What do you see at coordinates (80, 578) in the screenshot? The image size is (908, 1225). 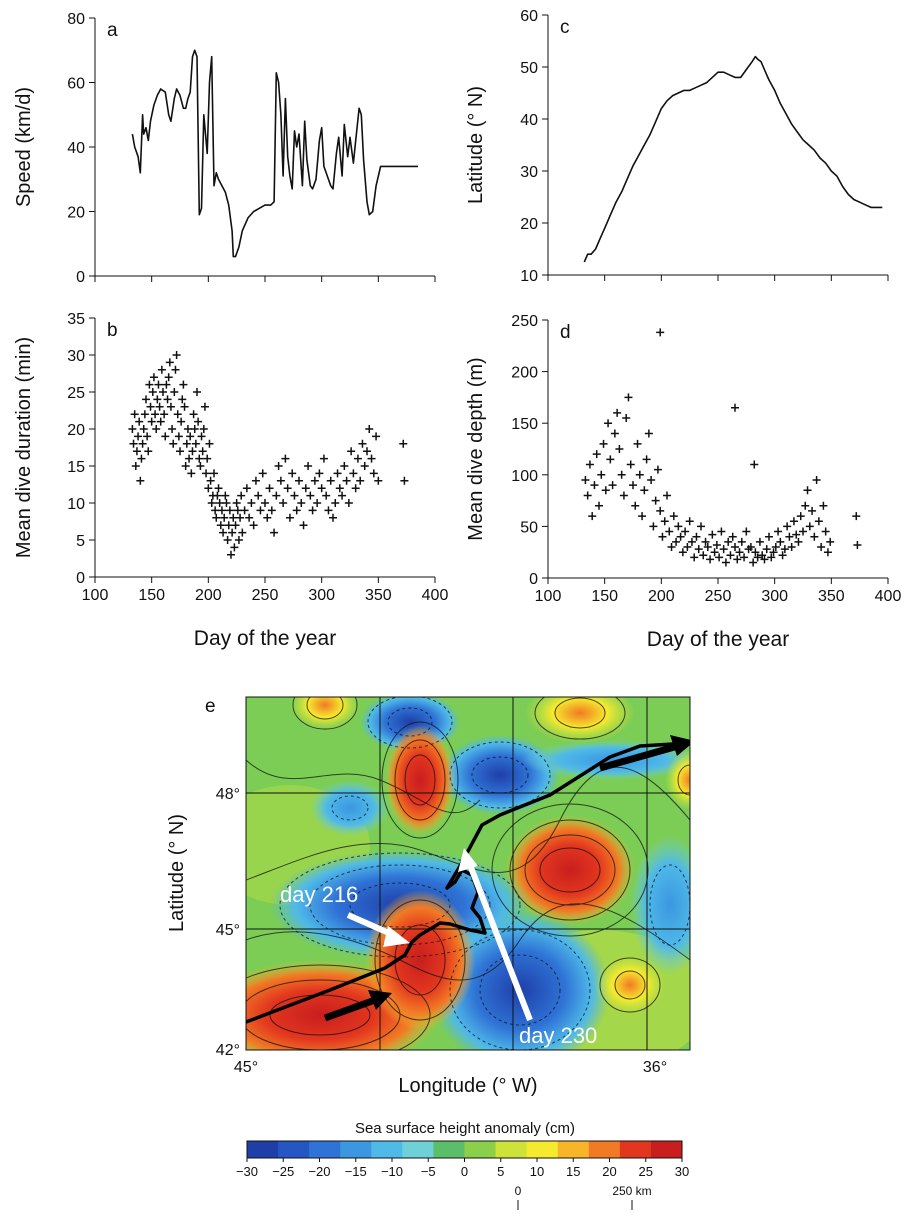 I see `panel-b-y-tick-label: 0` at bounding box center [80, 578].